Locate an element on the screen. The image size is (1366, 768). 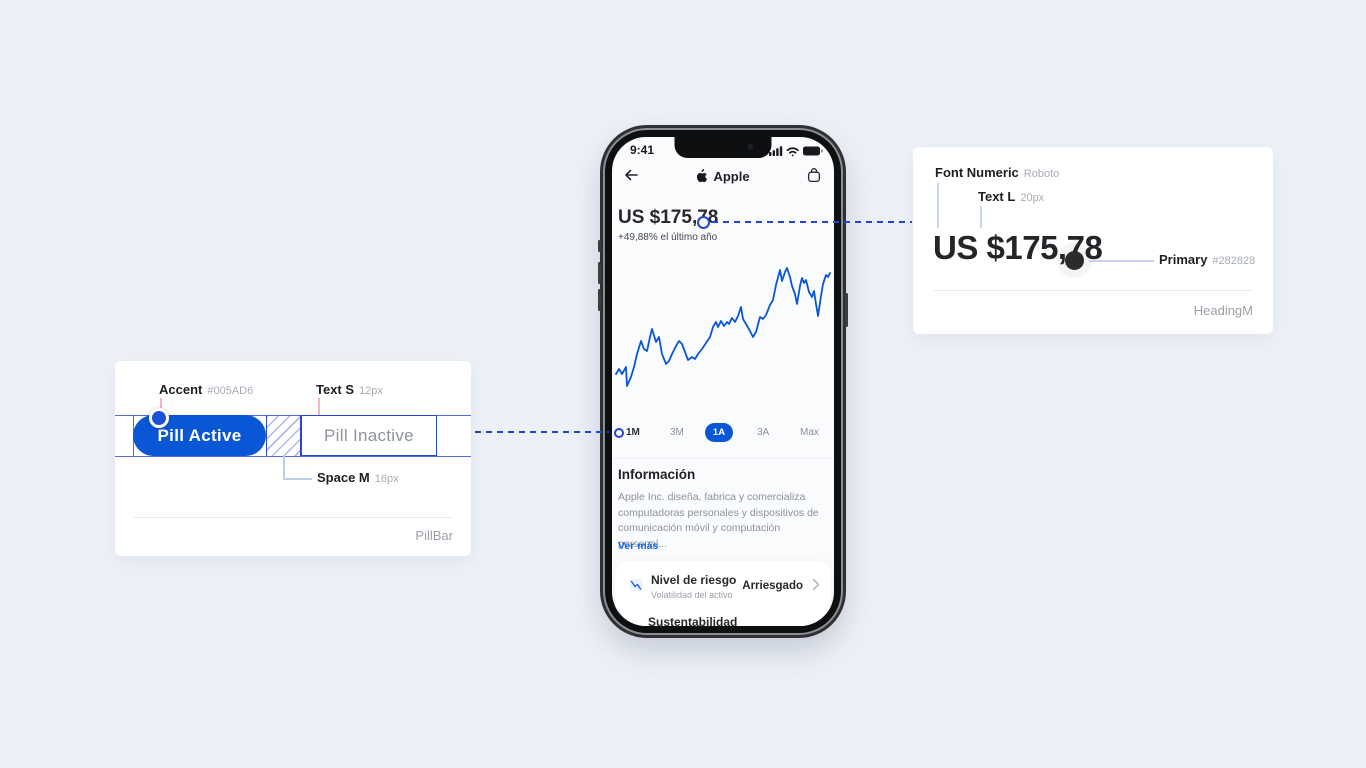
mute-switch is located at coordinates (599, 246).